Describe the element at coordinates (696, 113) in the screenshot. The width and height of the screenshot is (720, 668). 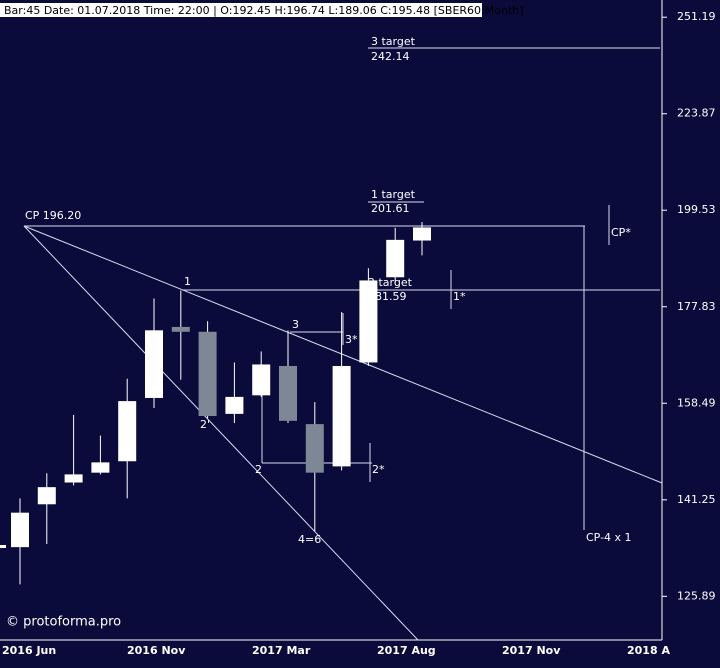
I see `y-tick-label: 223.87` at that location.